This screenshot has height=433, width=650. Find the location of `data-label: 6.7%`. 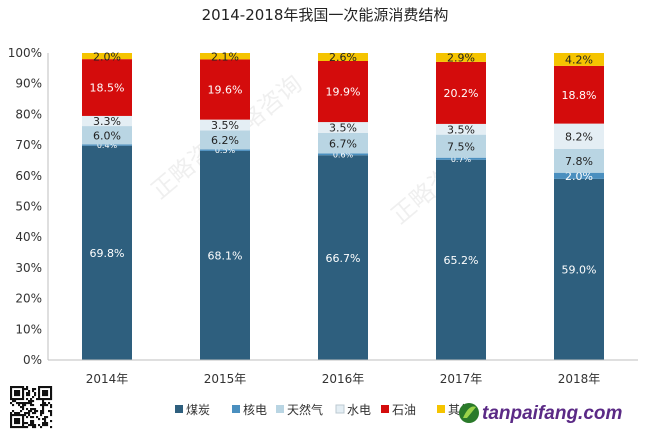

data-label: 6.7% is located at coordinates (343, 143).